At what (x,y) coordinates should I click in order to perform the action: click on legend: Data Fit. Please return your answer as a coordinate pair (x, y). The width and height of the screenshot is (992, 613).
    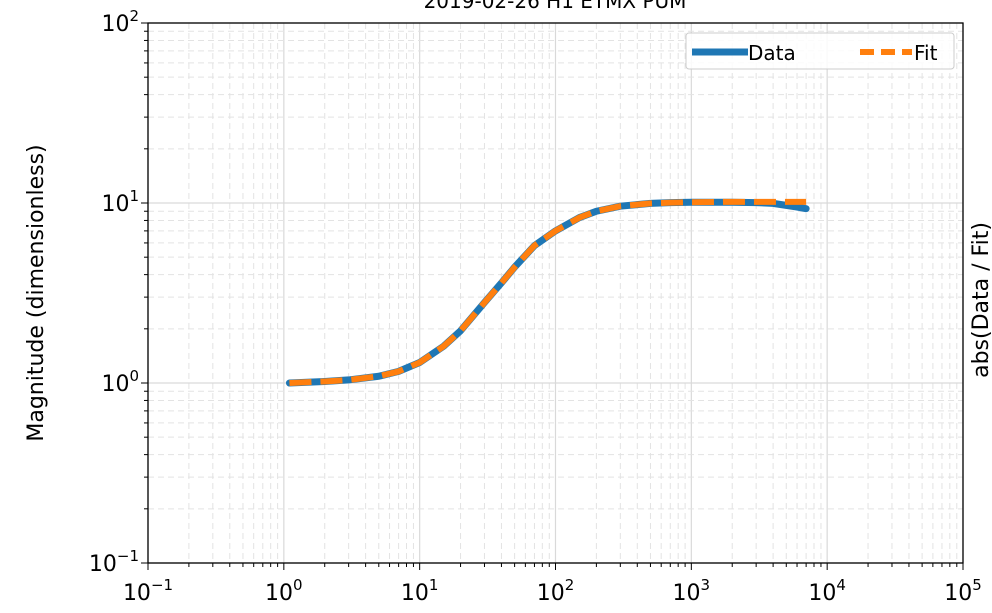
    Looking at the image, I should click on (820, 51).